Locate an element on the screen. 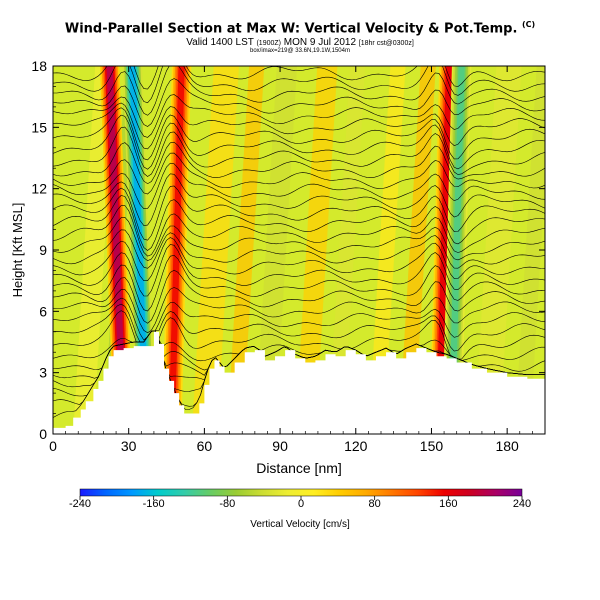 This screenshot has height=600, width=600. x-tick-label: 180 is located at coordinates (507, 446).